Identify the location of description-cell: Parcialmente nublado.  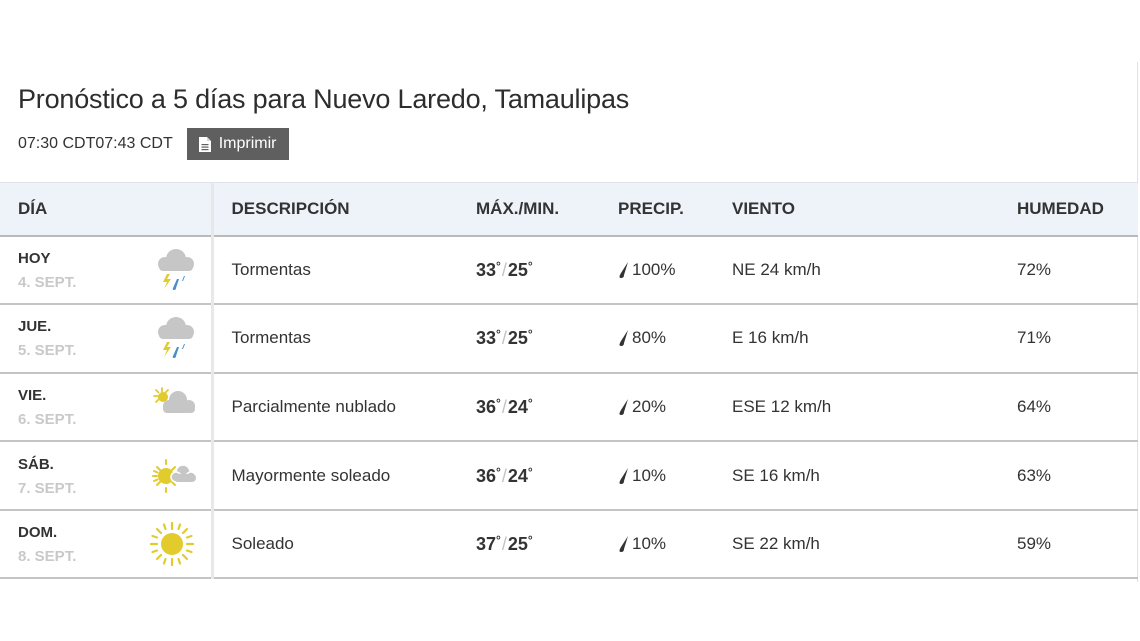
(334, 407).